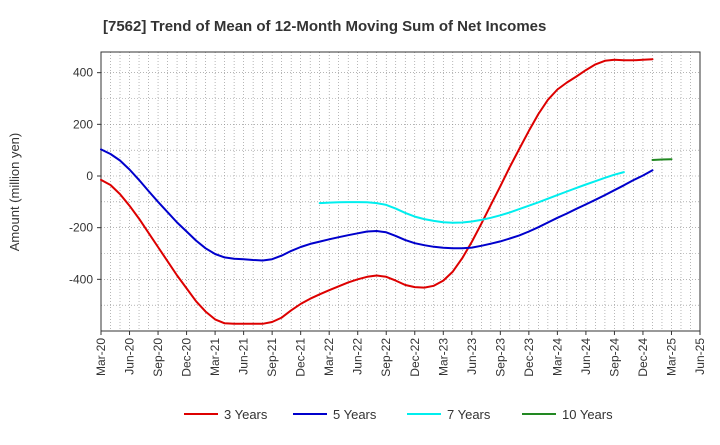  I want to click on legend-label-7-years: 7 Years, so click(469, 414).